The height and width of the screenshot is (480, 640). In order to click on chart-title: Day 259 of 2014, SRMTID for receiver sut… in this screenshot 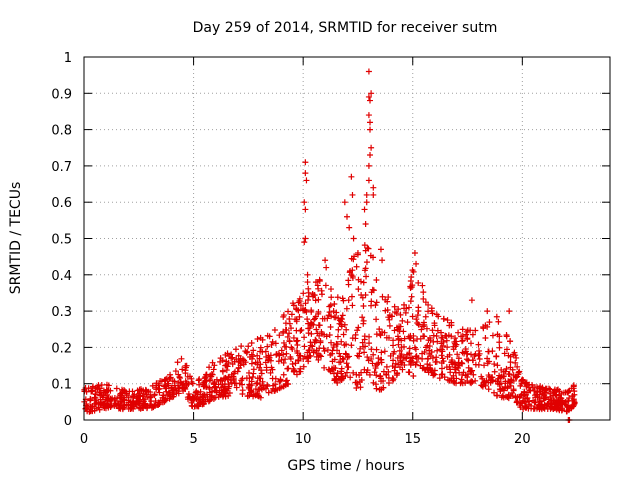, I will do `click(345, 28)`.